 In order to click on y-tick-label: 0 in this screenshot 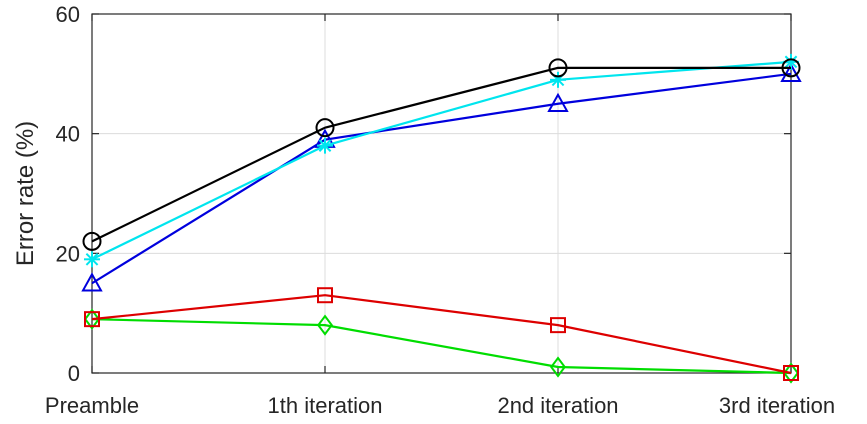, I will do `click(74, 373)`.